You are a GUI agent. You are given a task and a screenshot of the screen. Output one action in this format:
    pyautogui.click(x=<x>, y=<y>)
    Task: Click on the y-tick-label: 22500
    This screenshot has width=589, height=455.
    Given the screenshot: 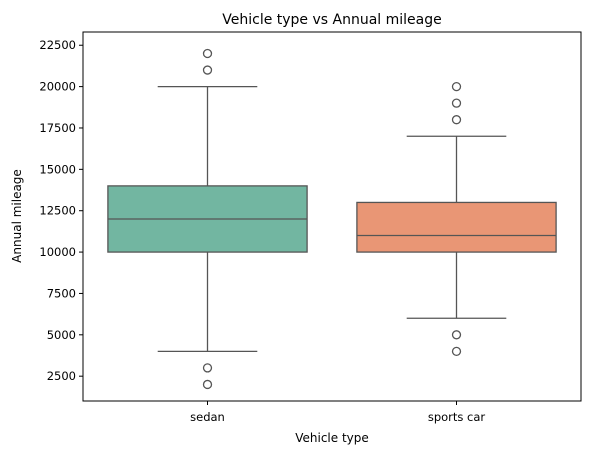 What is the action you would take?
    pyautogui.click(x=57, y=45)
    